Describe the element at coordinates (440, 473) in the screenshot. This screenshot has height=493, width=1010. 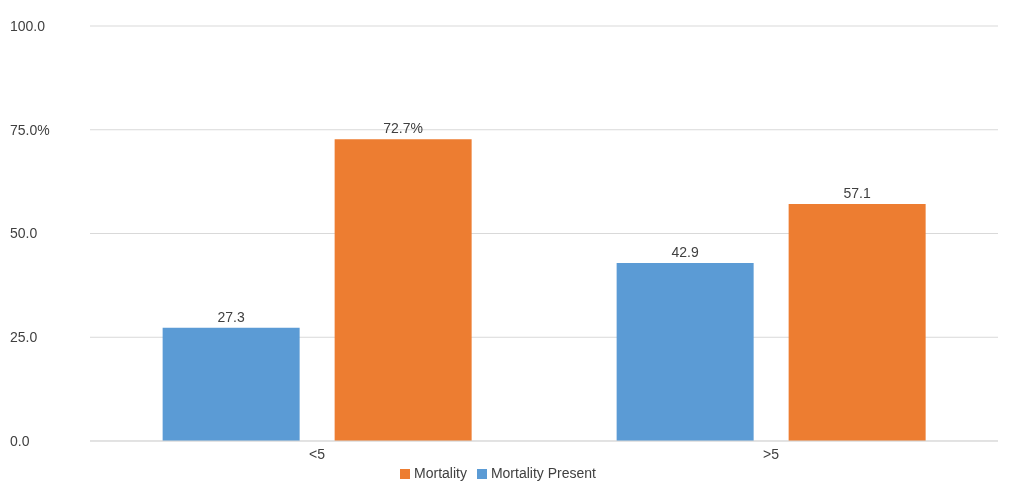
I see `legend-label: Mortality` at that location.